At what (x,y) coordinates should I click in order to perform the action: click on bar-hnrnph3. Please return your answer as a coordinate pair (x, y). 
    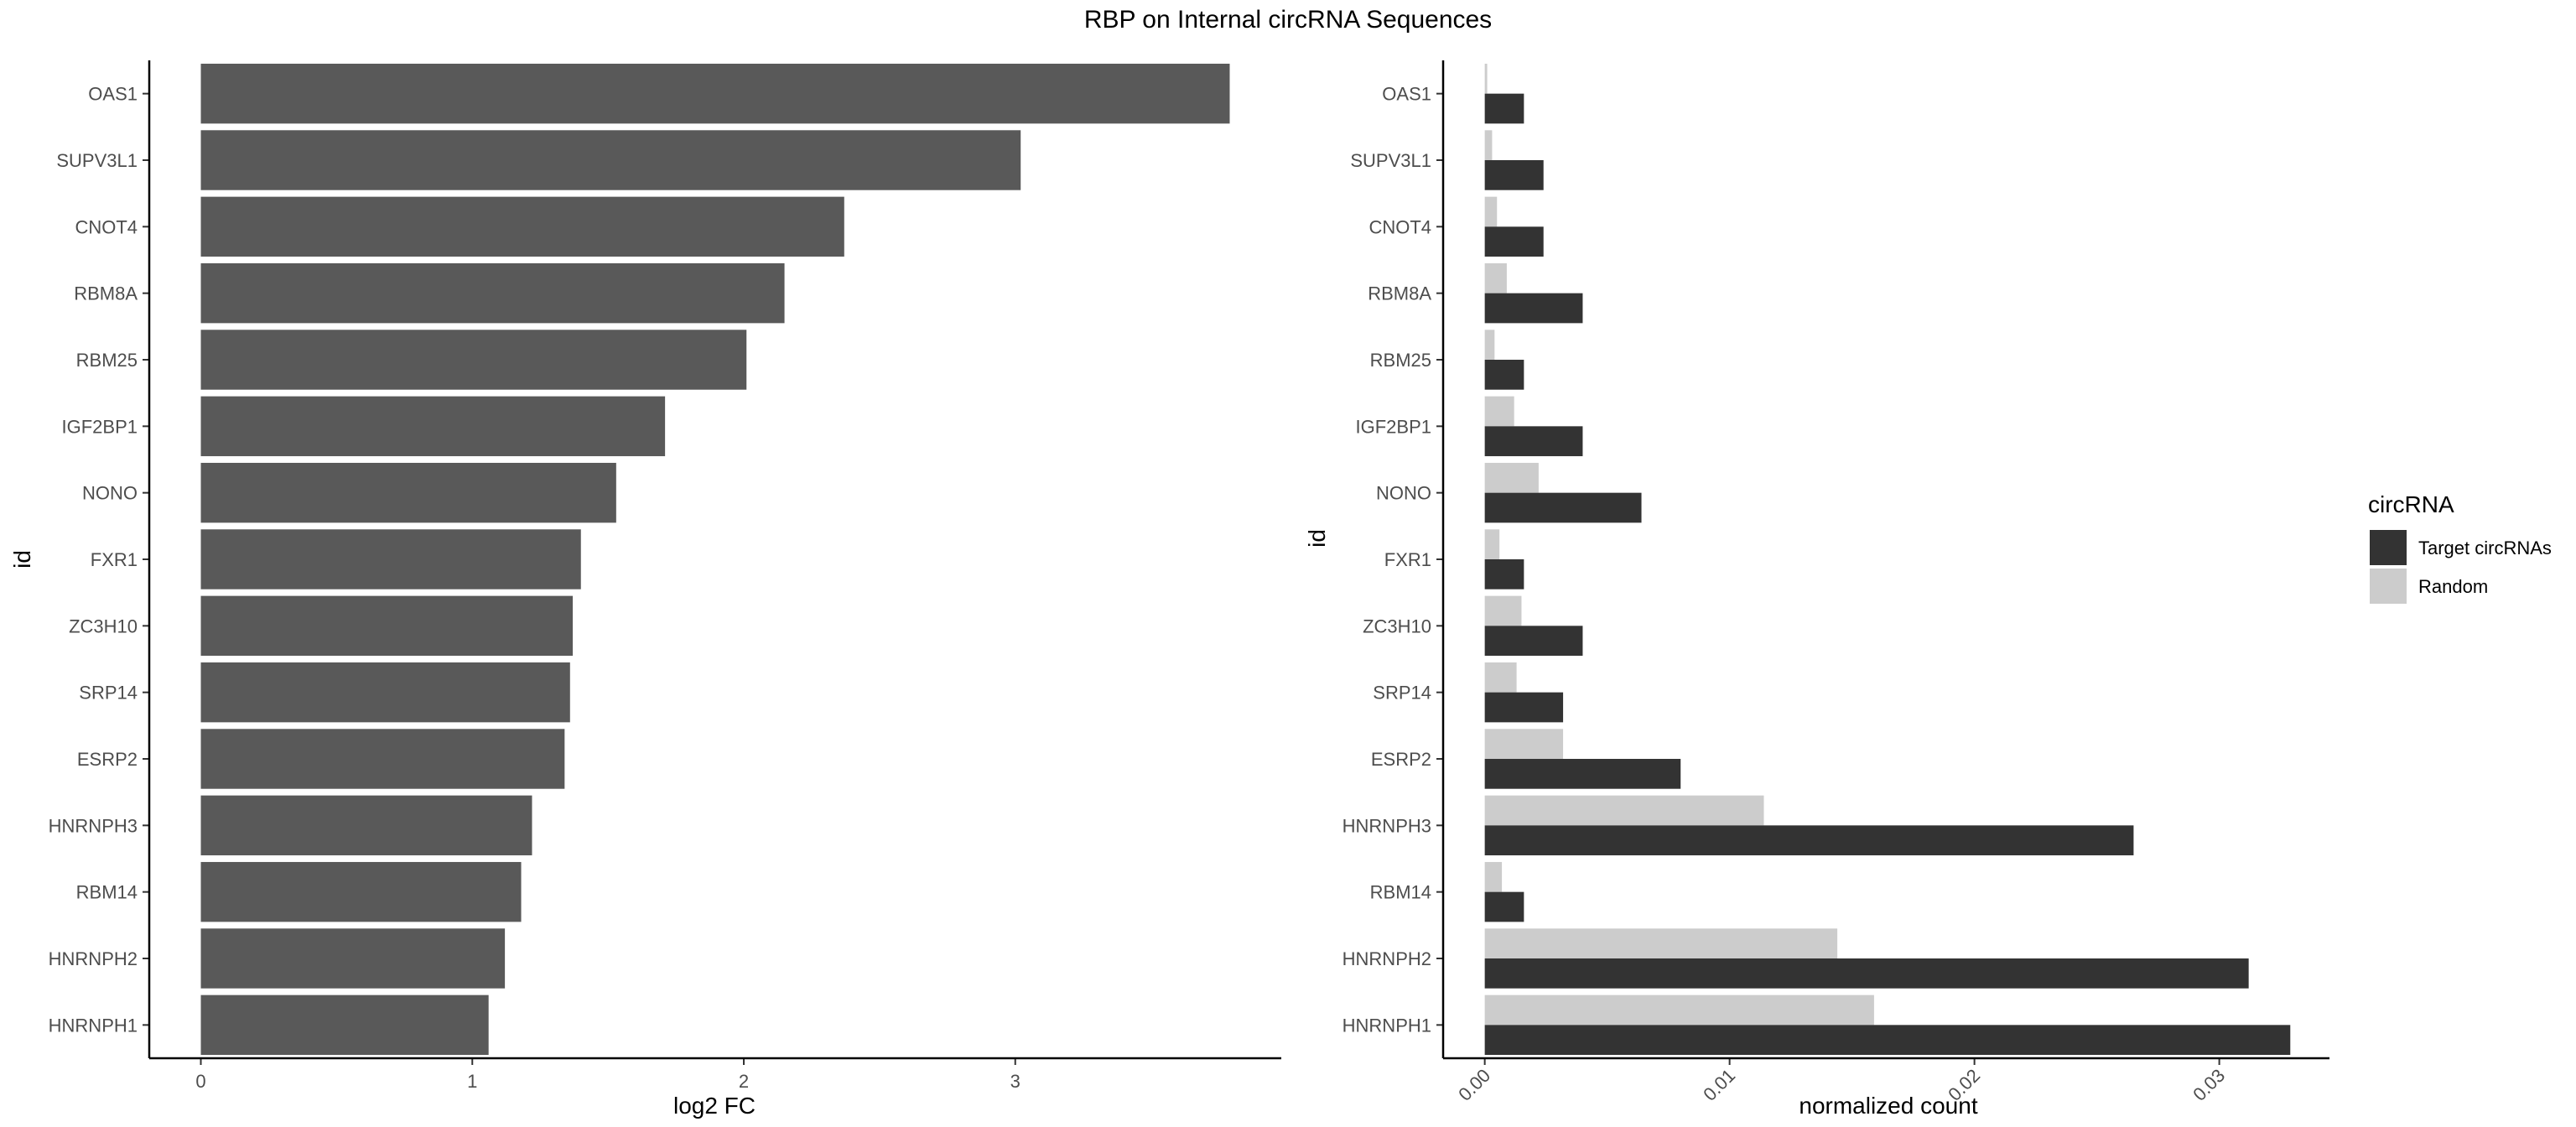
    Looking at the image, I should click on (366, 825).